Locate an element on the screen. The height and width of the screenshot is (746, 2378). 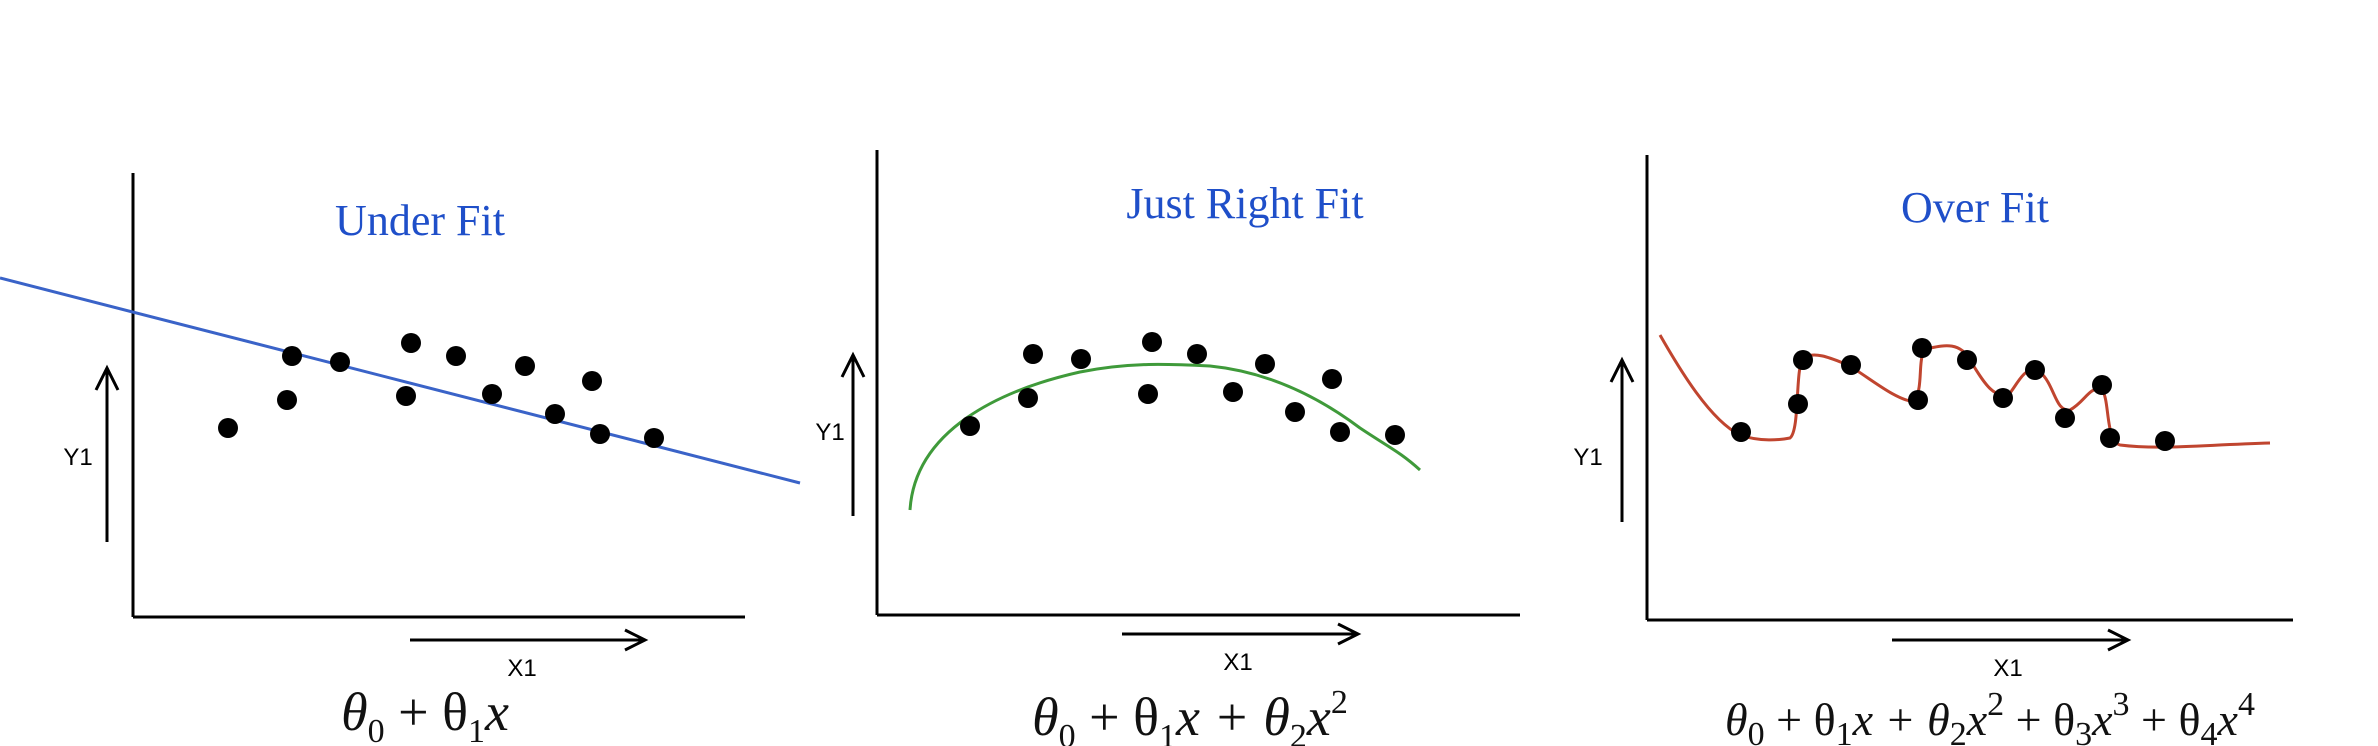
panel-title: Over Fit is located at coordinates (1975, 207).